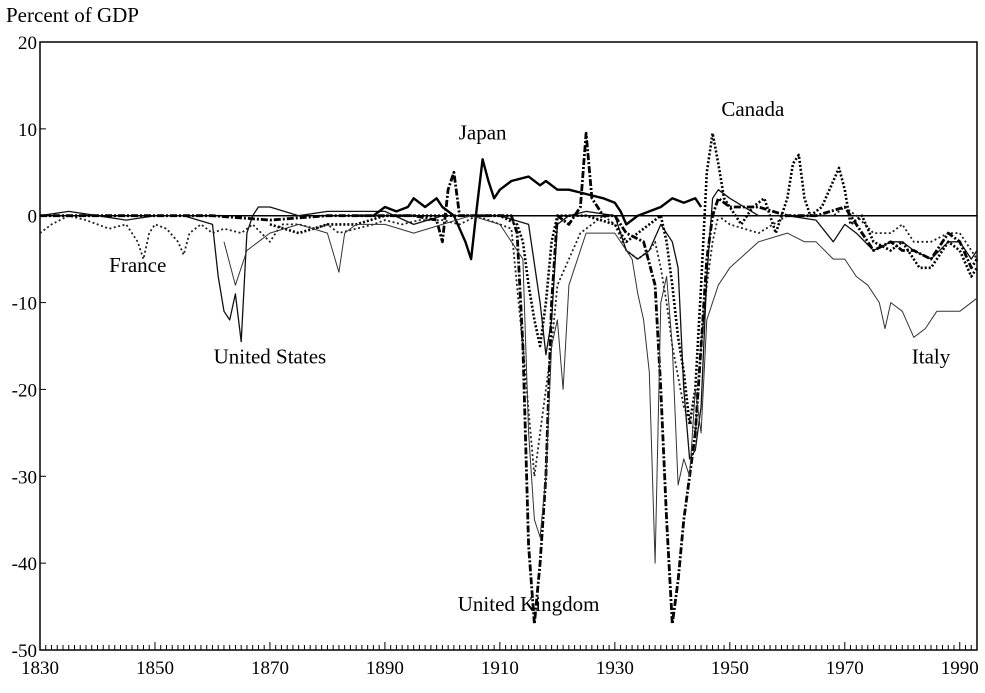 The height and width of the screenshot is (693, 985). Describe the element at coordinates (500, 668) in the screenshot. I see `x-tick-label: 1910` at that location.